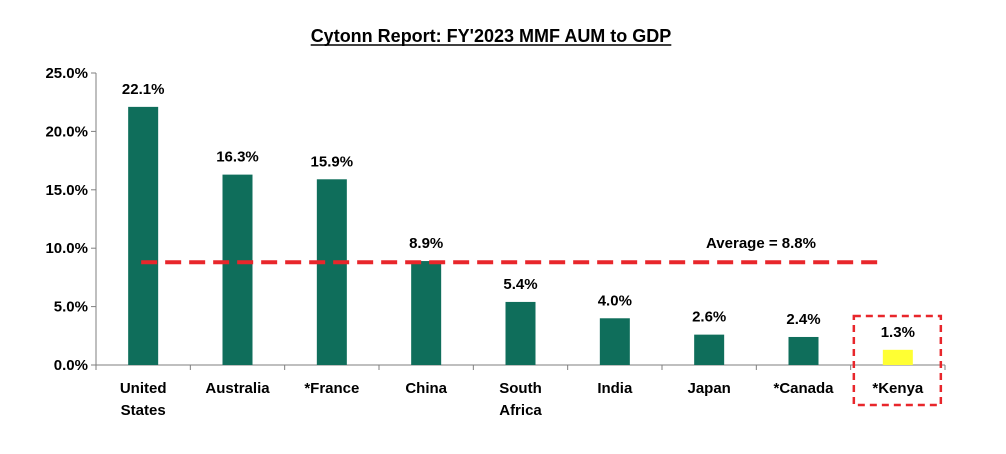 The image size is (1006, 454). Describe the element at coordinates (761, 243) in the screenshot. I see `average-label: Average = 8.8%` at that location.